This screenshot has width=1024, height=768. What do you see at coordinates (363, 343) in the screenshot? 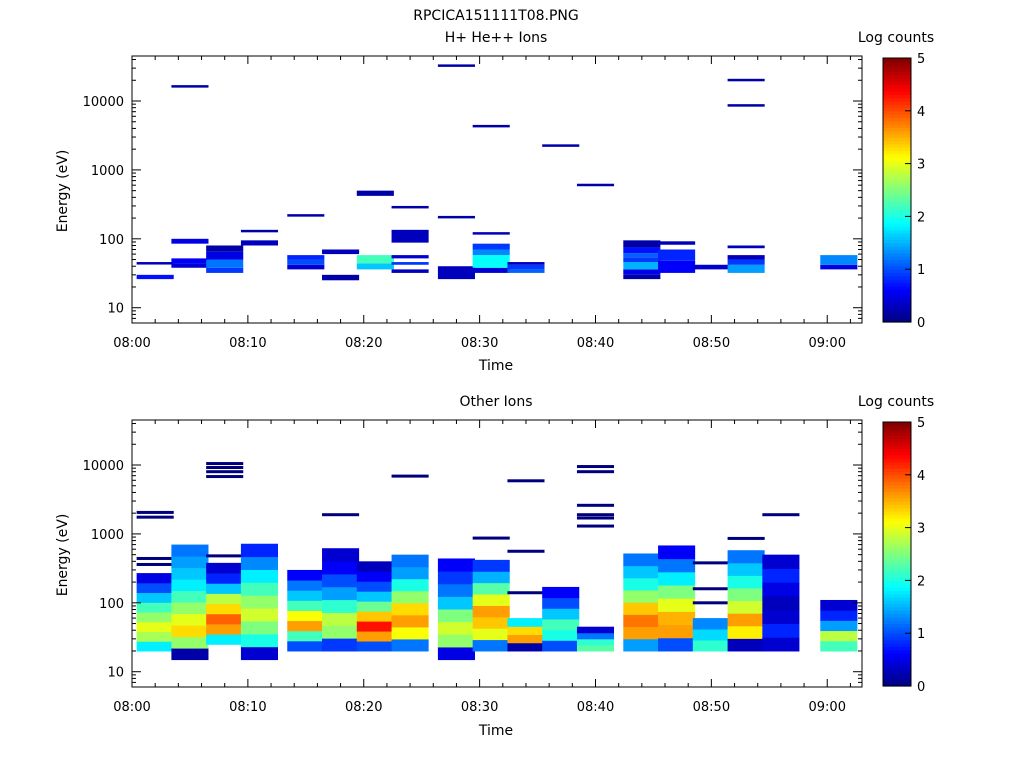
I see `x-tick-label: 08:20` at bounding box center [363, 343].